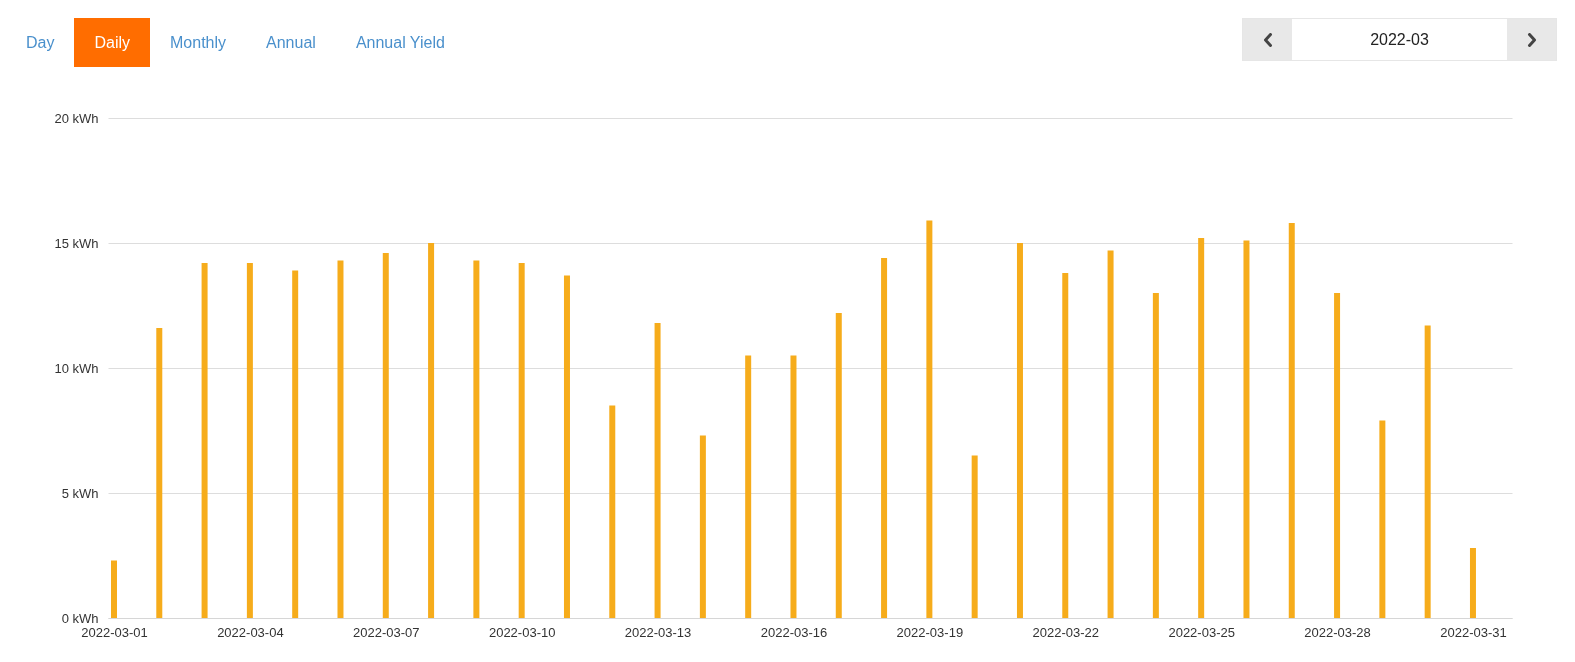 Image resolution: width=1575 pixels, height=662 pixels. I want to click on x-tick-label: 2022-03-25, so click(1201, 632).